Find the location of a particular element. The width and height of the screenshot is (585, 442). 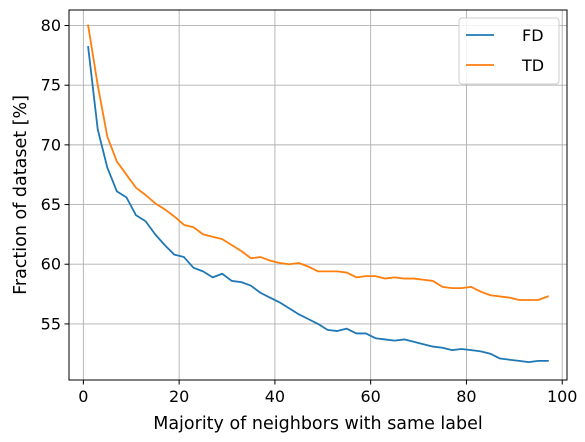

y-tick-label: 75 is located at coordinates (51, 85).